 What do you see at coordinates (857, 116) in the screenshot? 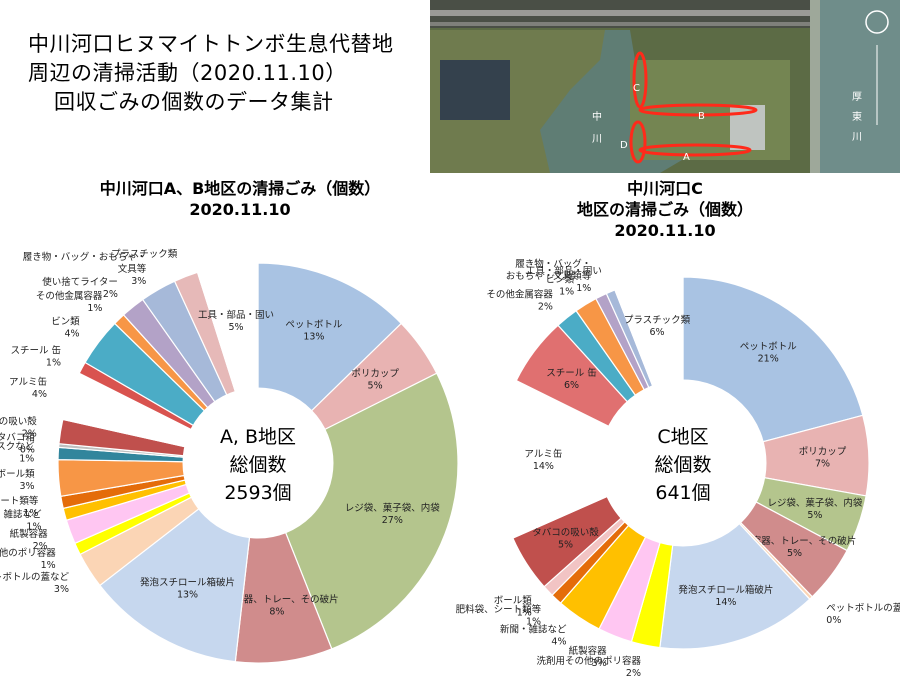
I see `map-label-atsu-2: 東` at bounding box center [857, 116].